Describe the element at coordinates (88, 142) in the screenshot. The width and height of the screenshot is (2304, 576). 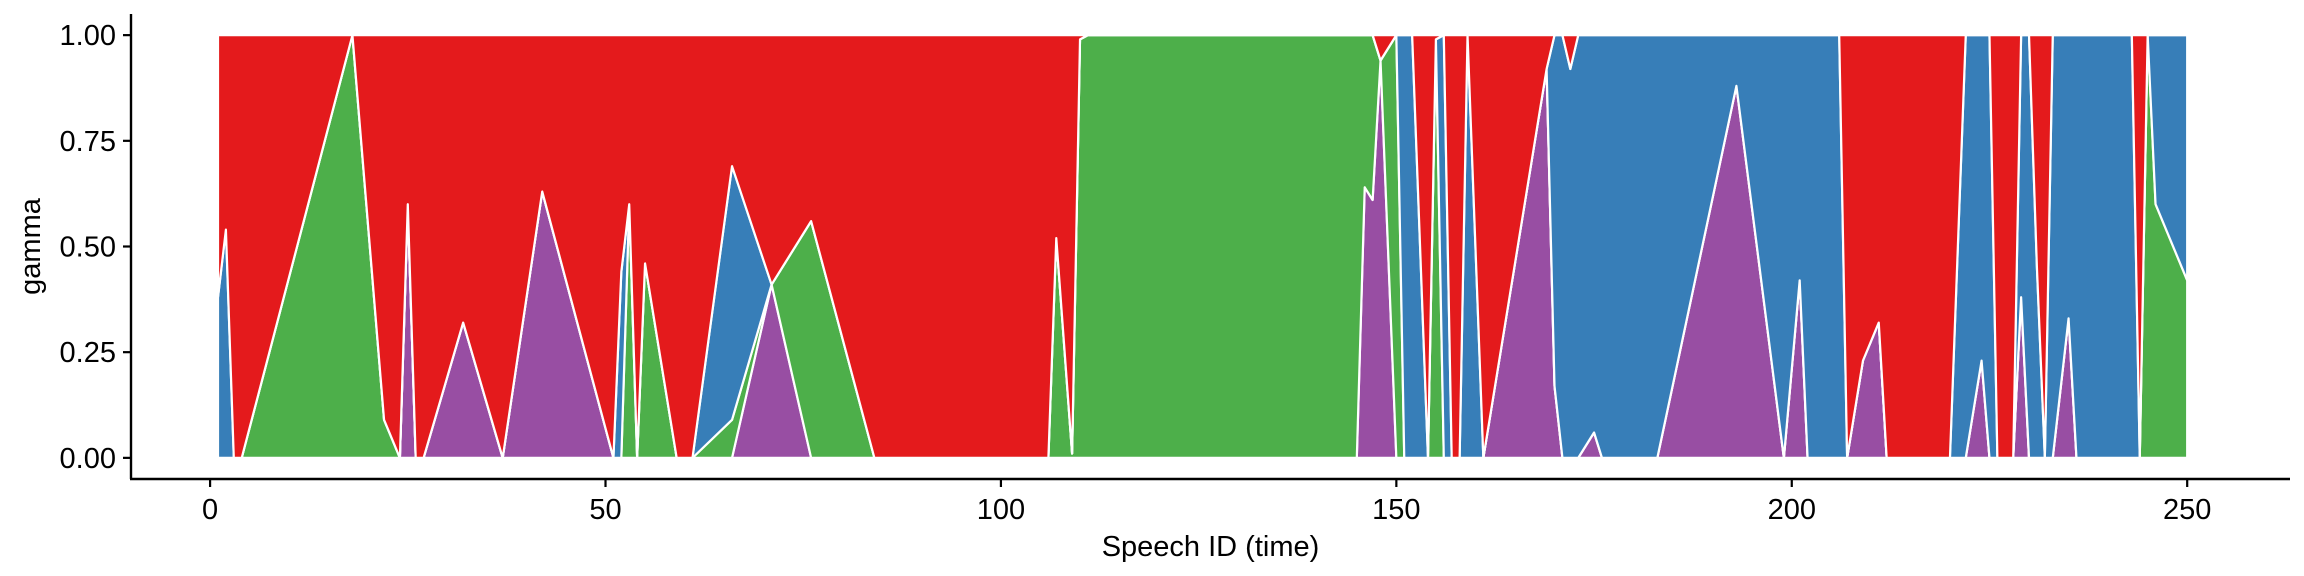
I see `y-tick-label: 0.75` at that location.